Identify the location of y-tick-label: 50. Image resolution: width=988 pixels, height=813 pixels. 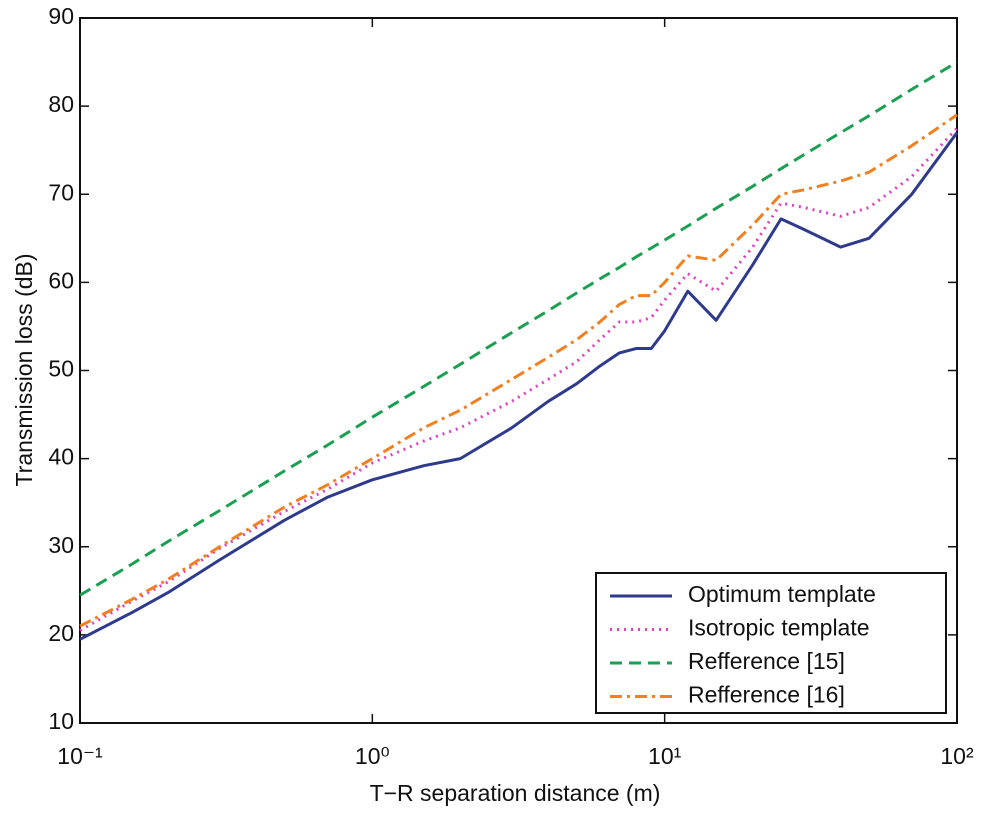
(61, 369).